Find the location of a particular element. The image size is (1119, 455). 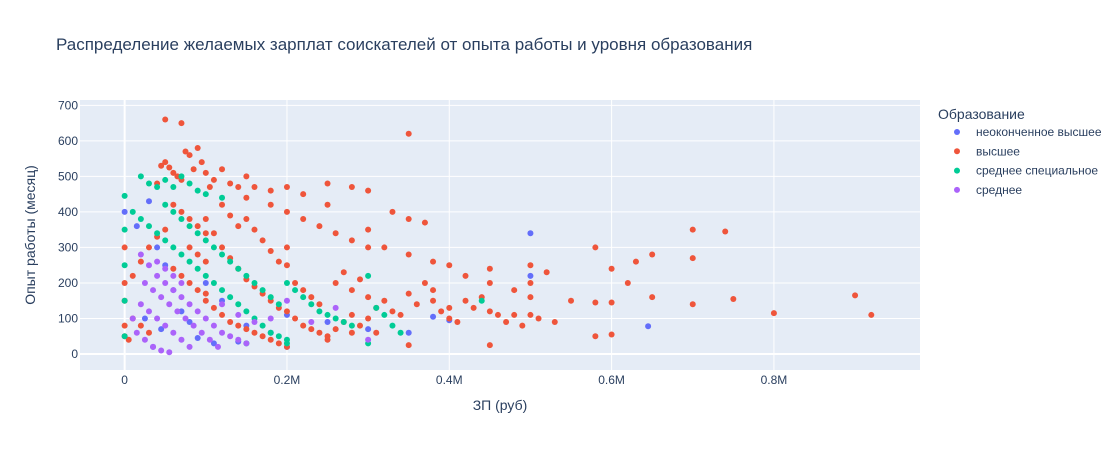

legend-item: высшее is located at coordinates (987, 151).